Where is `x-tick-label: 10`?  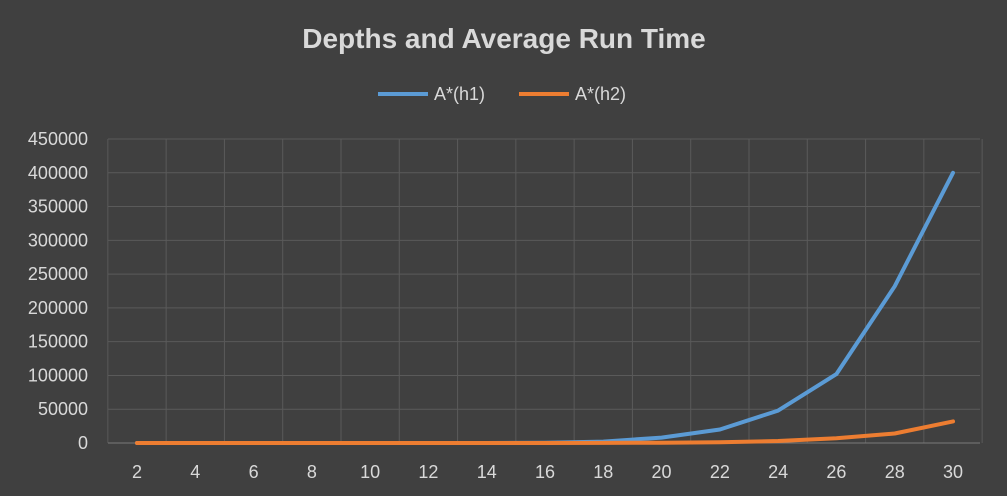
x-tick-label: 10 is located at coordinates (370, 472).